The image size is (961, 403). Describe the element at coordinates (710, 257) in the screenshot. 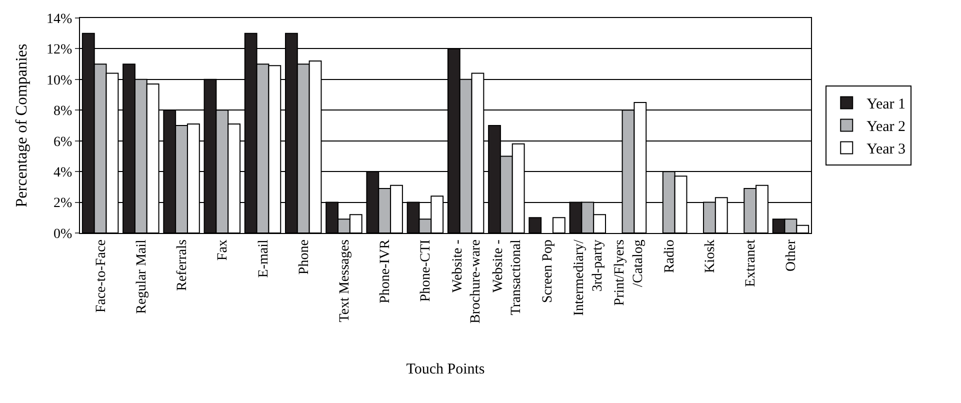

I see `x-tick-label: Kiosk` at that location.